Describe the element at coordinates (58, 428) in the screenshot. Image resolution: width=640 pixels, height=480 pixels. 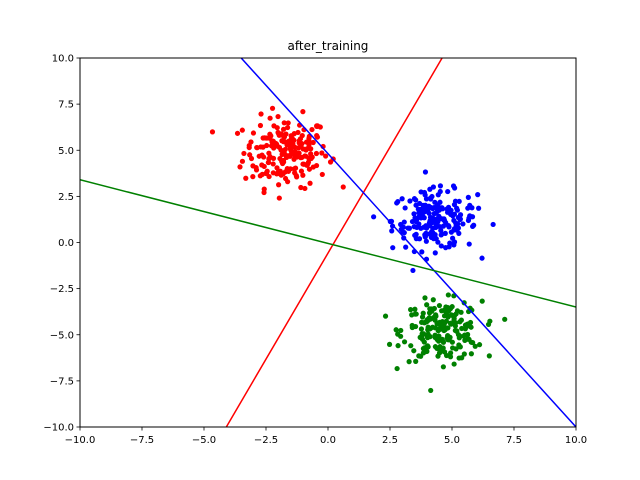
I see `y-tick-label: −10.0` at that location.